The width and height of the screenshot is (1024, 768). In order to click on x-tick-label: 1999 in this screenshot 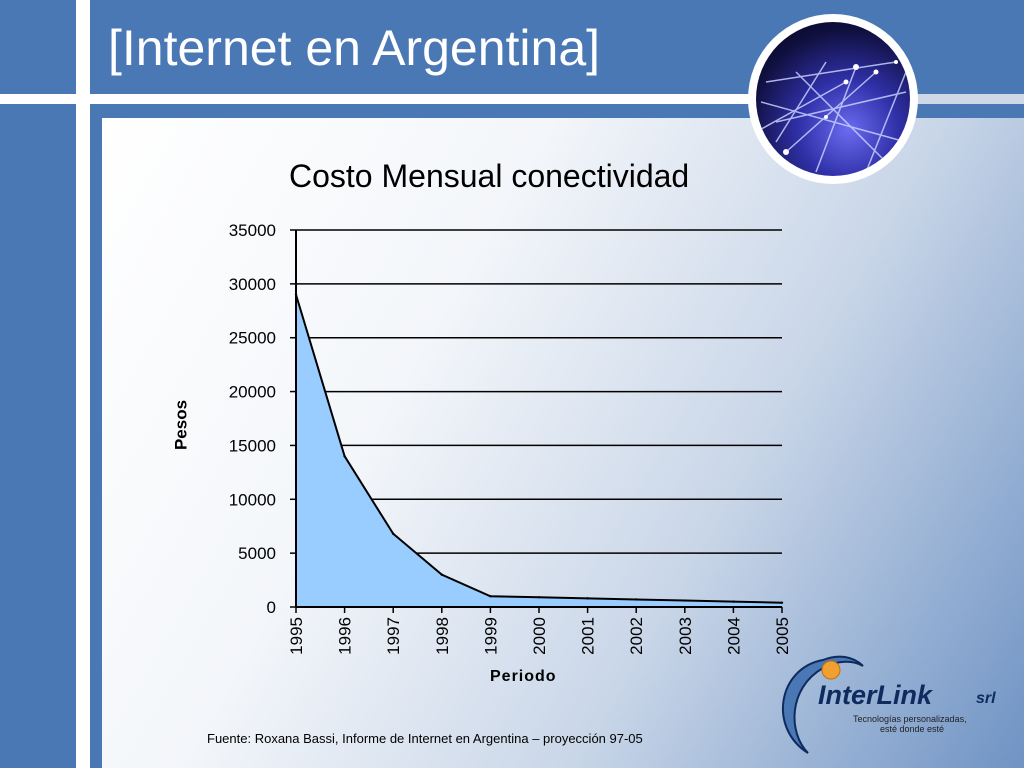, I will do `click(490, 636)`.